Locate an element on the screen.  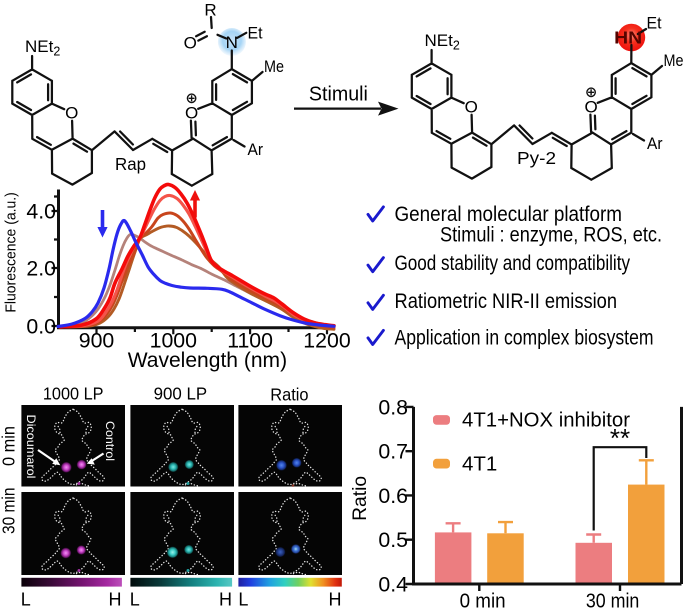
svg-text: 2.0 is located at coordinates (41, 268).